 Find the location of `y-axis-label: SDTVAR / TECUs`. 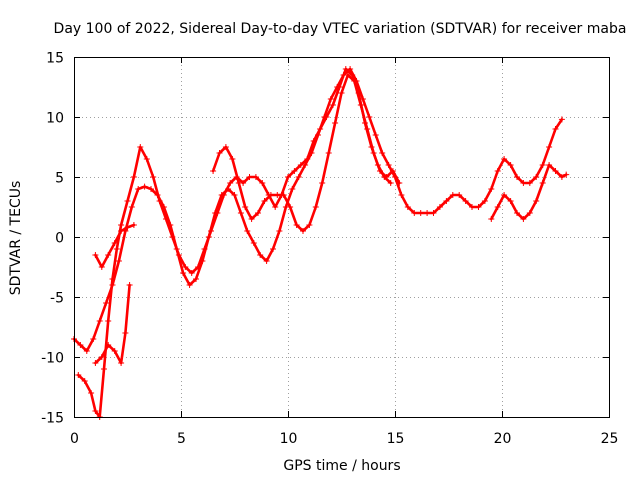

y-axis-label: SDTVAR / TECUs is located at coordinates (16, 238).